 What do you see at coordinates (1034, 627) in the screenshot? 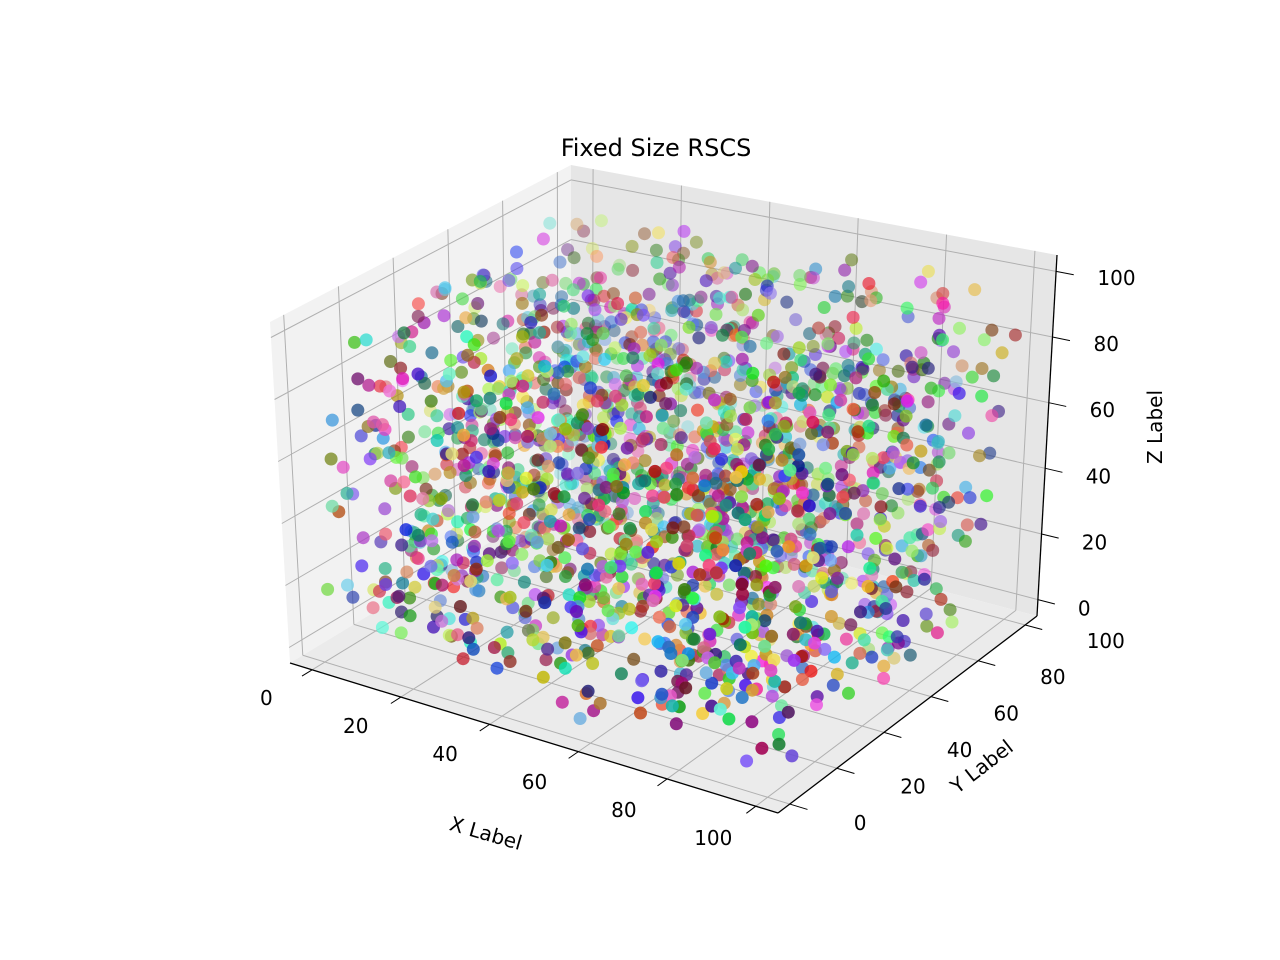
I see `y-tick` at bounding box center [1034, 627].